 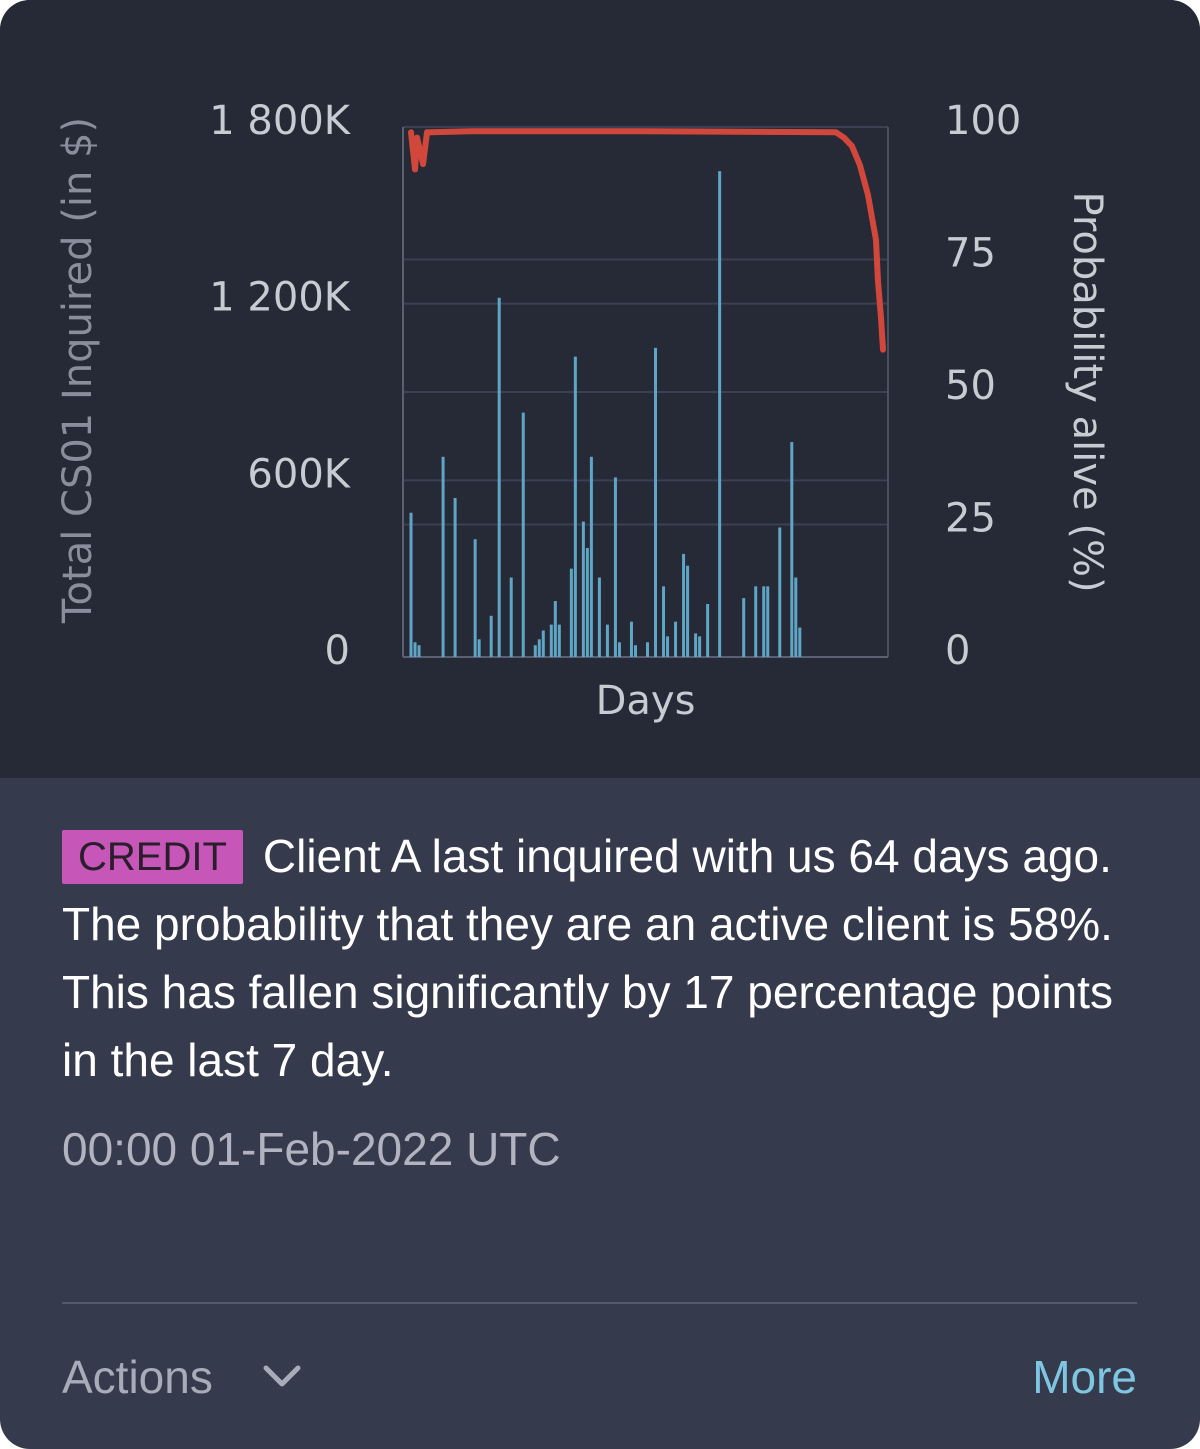 What do you see at coordinates (1084, 1377) in the screenshot?
I see `more-link: More` at bounding box center [1084, 1377].